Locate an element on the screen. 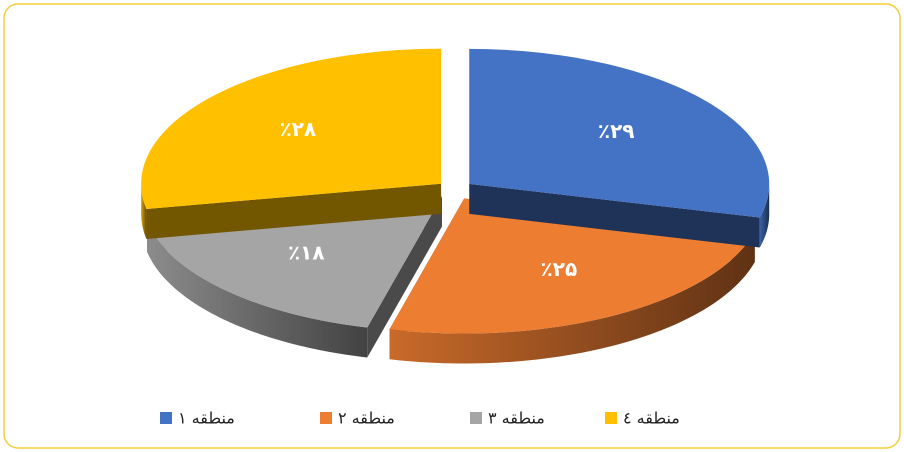 The image size is (904, 452). data-label: ٪۲۸ is located at coordinates (298, 129).